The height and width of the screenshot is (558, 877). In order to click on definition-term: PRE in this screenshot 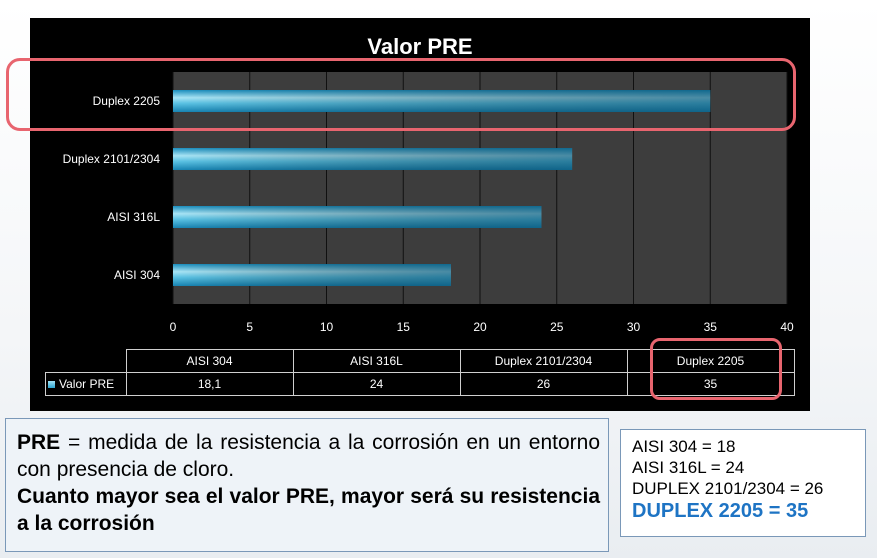, I will do `click(39, 442)`.